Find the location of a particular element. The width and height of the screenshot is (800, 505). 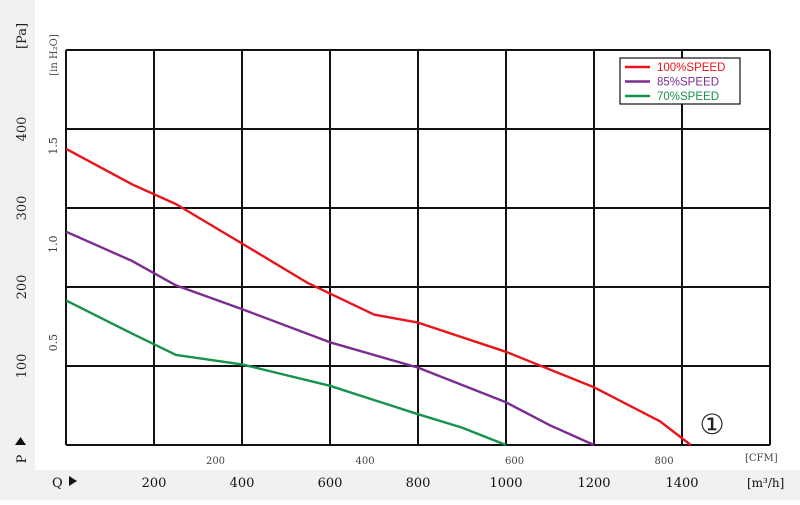

m3h-tick-label: 600 is located at coordinates (330, 483).